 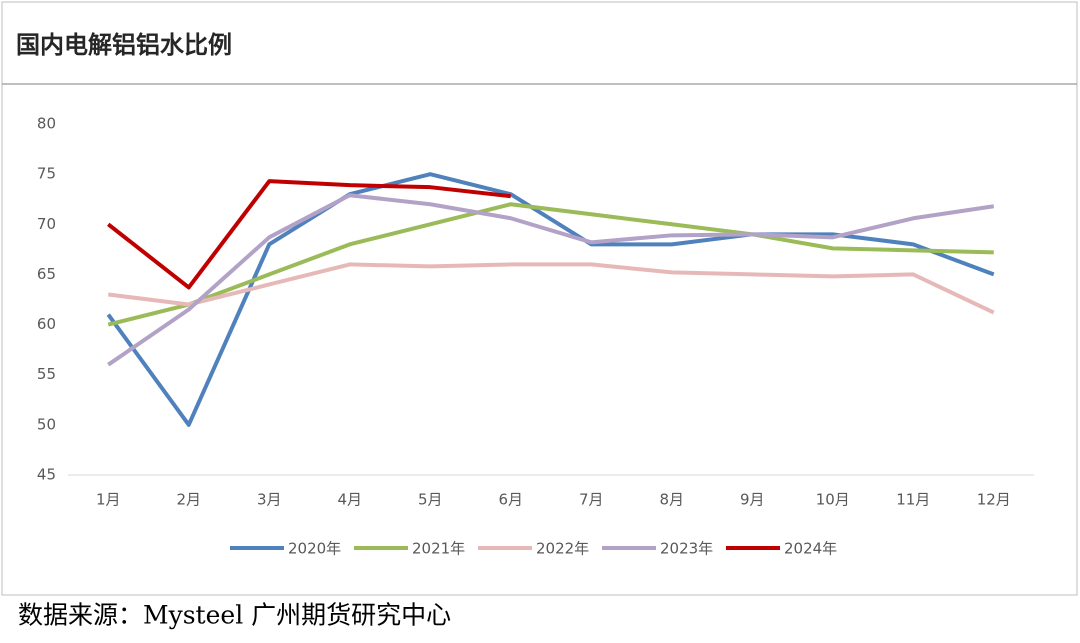 What do you see at coordinates (510, 500) in the screenshot?
I see `x-tick-label: 6月` at bounding box center [510, 500].